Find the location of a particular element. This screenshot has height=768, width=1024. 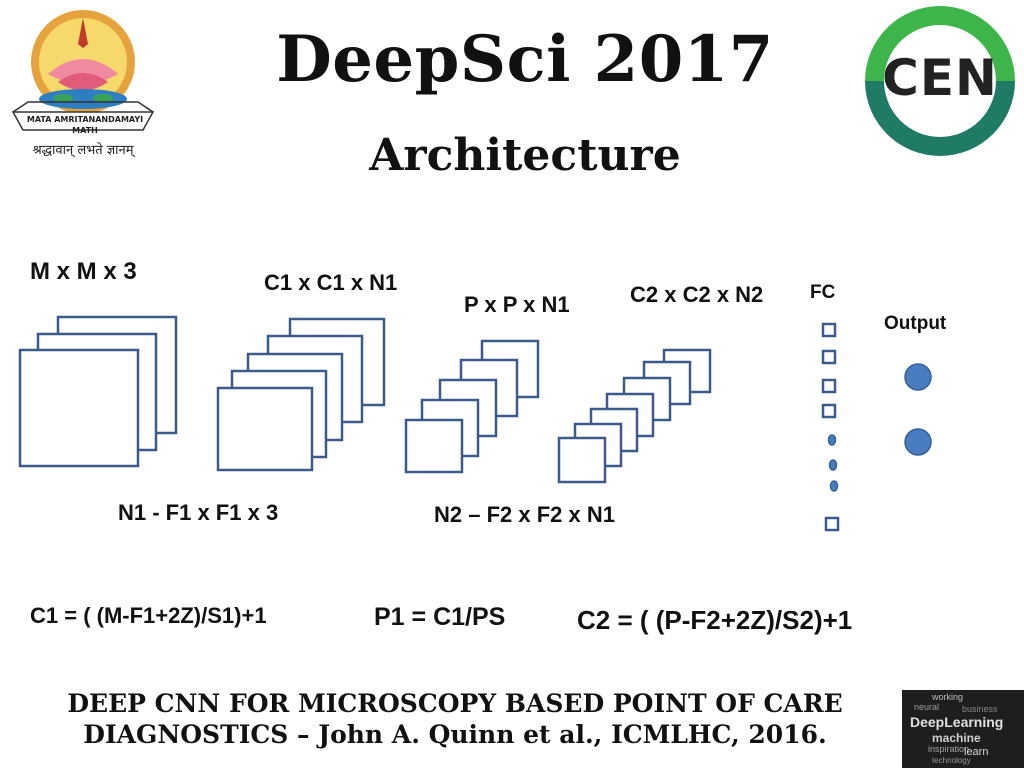

wordcloud-word: DeepLearning is located at coordinates (957, 722).